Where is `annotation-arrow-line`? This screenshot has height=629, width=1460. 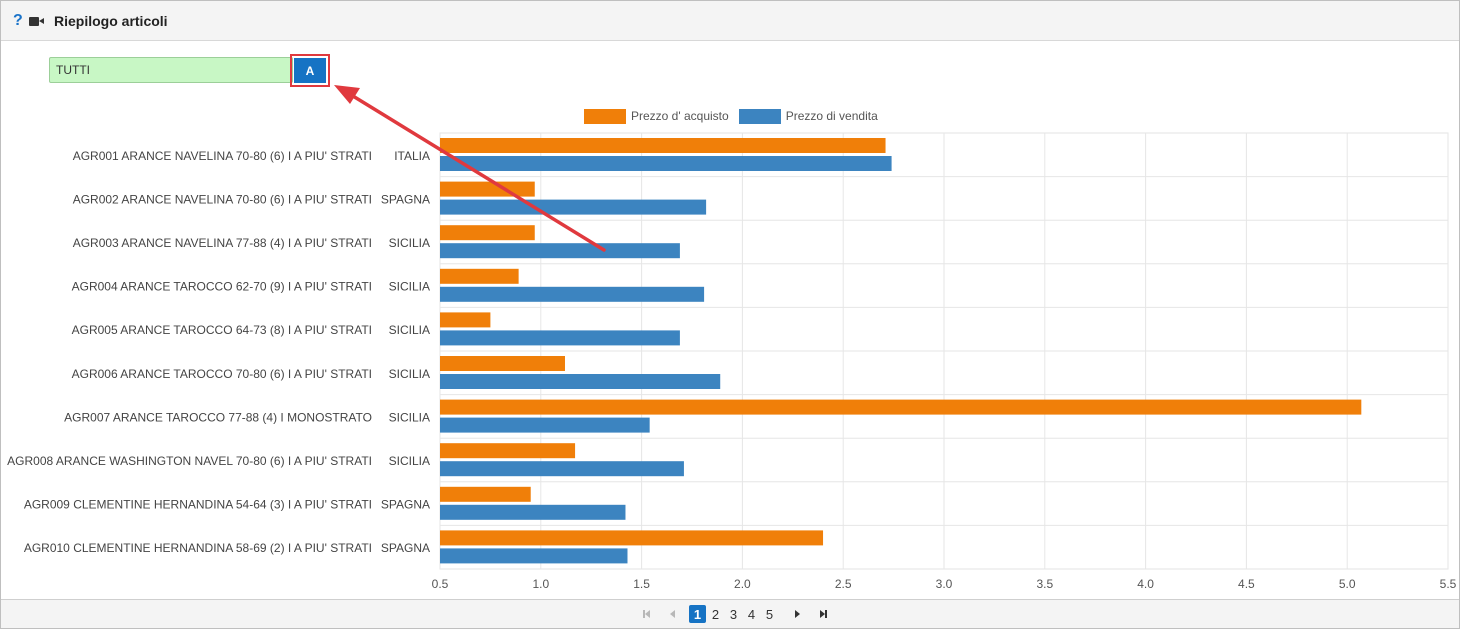 annotation-arrow-line is located at coordinates (476, 171).